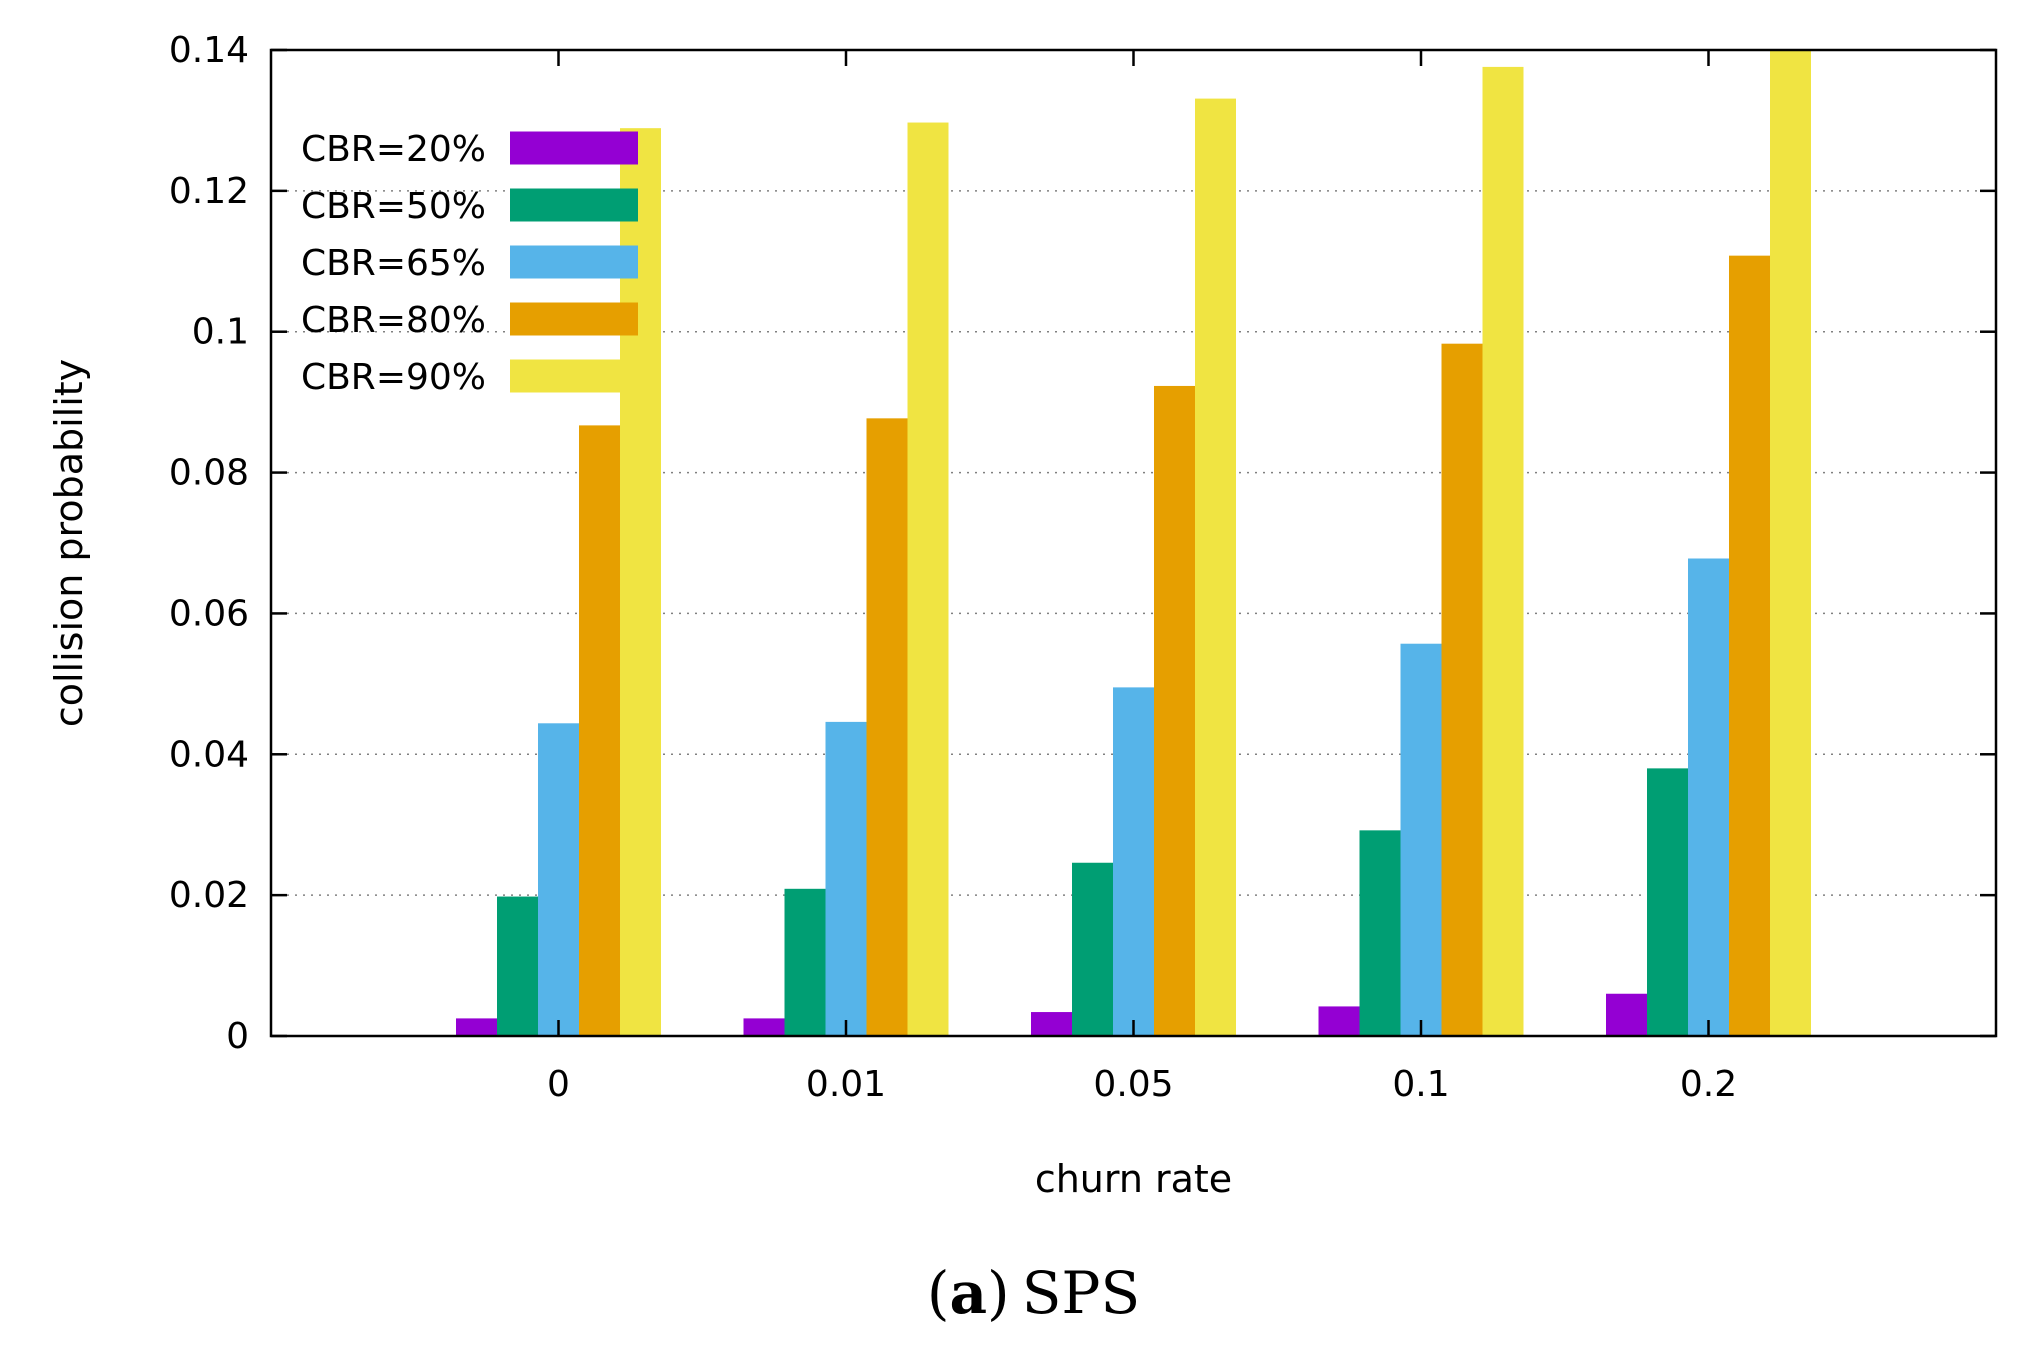 This screenshot has height=1360, width=2030. I want to click on x-tick-label: 0.05, so click(1133, 1084).